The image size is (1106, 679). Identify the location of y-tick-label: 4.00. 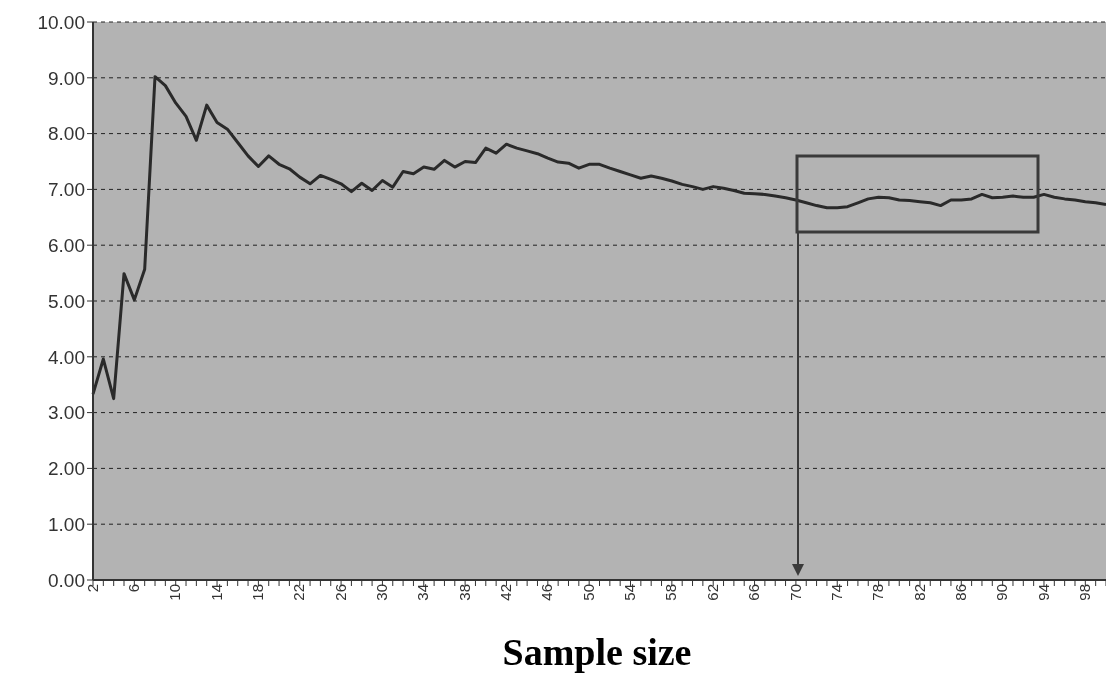
(66, 357).